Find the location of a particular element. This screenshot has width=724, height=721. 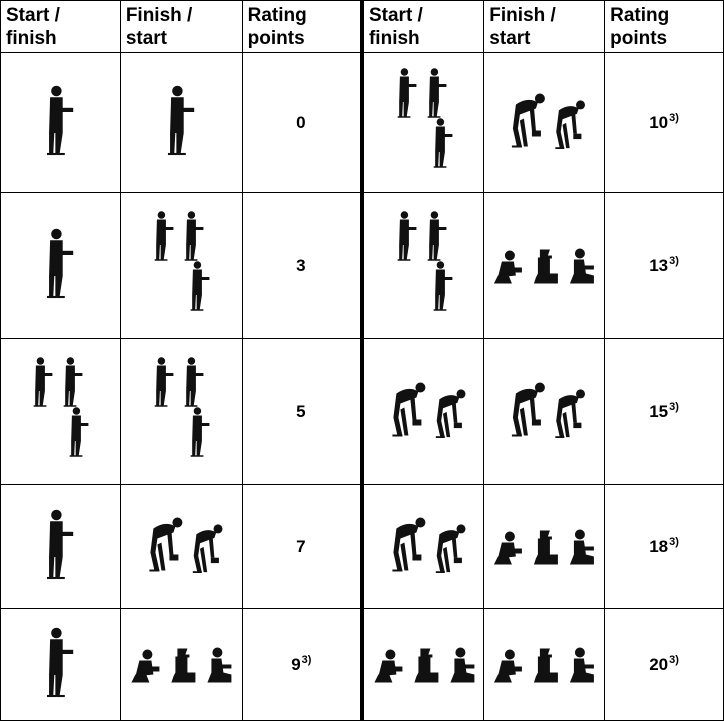

rating-points-value: 0 is located at coordinates (301, 122).